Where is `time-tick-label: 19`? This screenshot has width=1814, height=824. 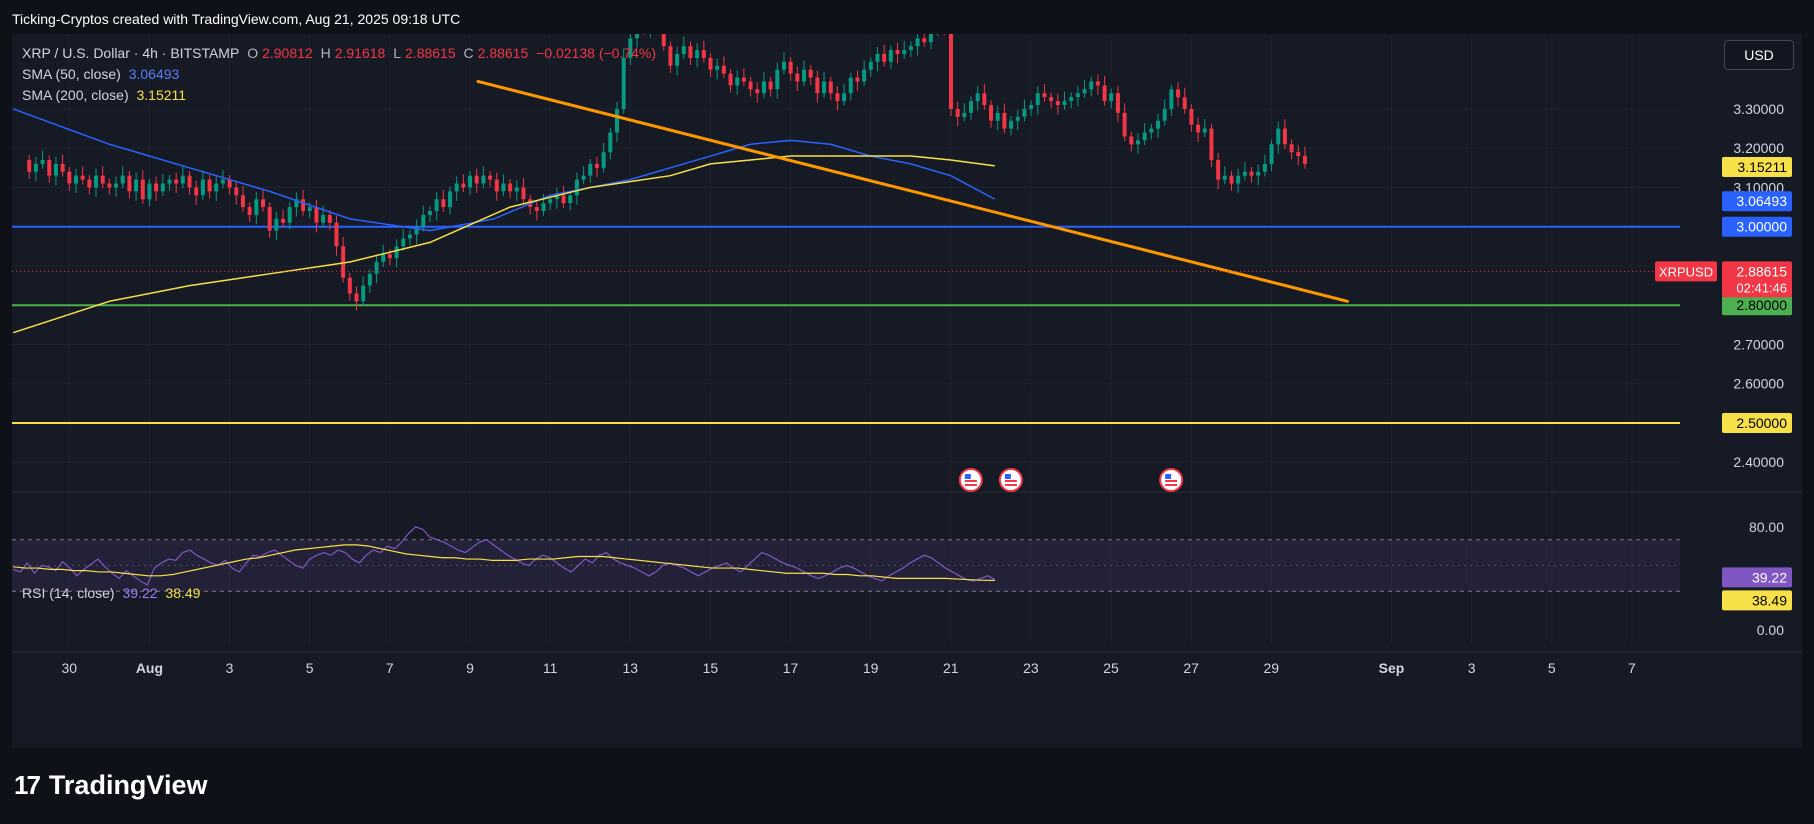
time-tick-label: 19 is located at coordinates (871, 668).